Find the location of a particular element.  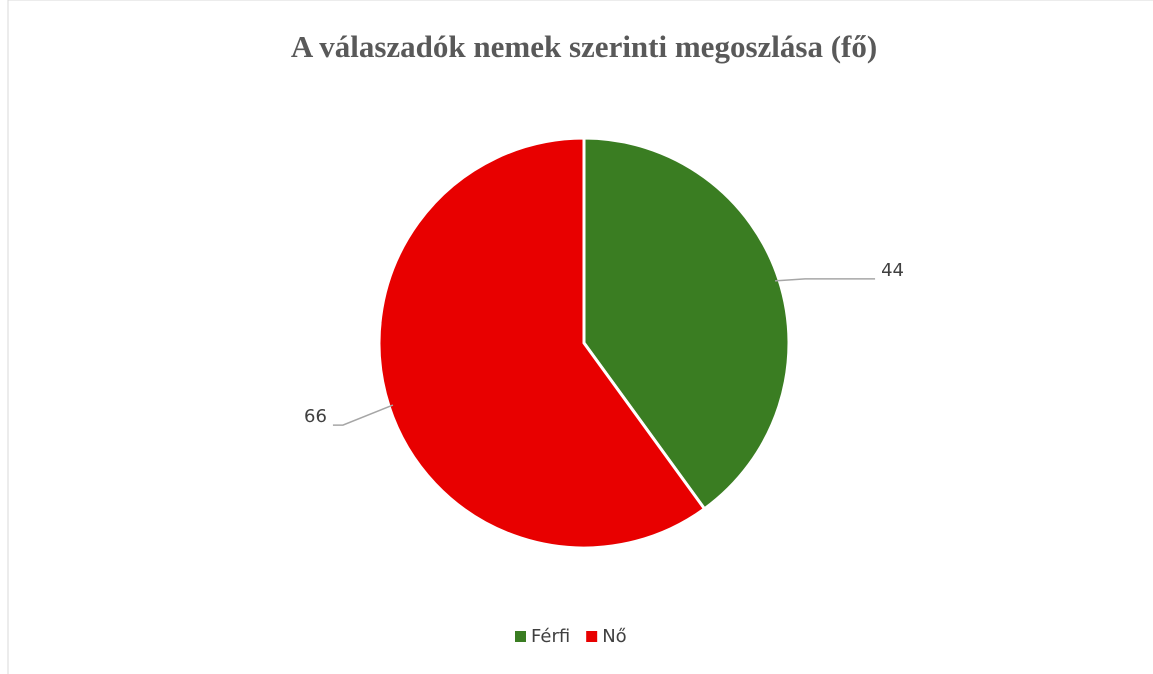

legend-label: Férfi is located at coordinates (550, 636).